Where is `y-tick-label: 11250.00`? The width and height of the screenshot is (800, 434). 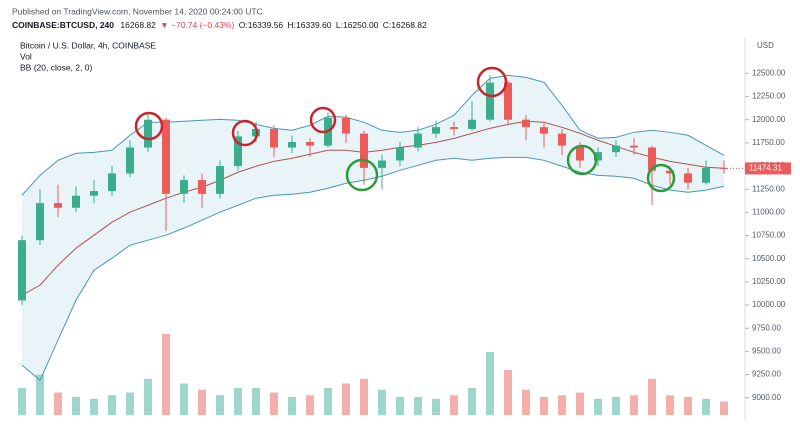
y-tick-label: 11250.00 is located at coordinates (768, 188).